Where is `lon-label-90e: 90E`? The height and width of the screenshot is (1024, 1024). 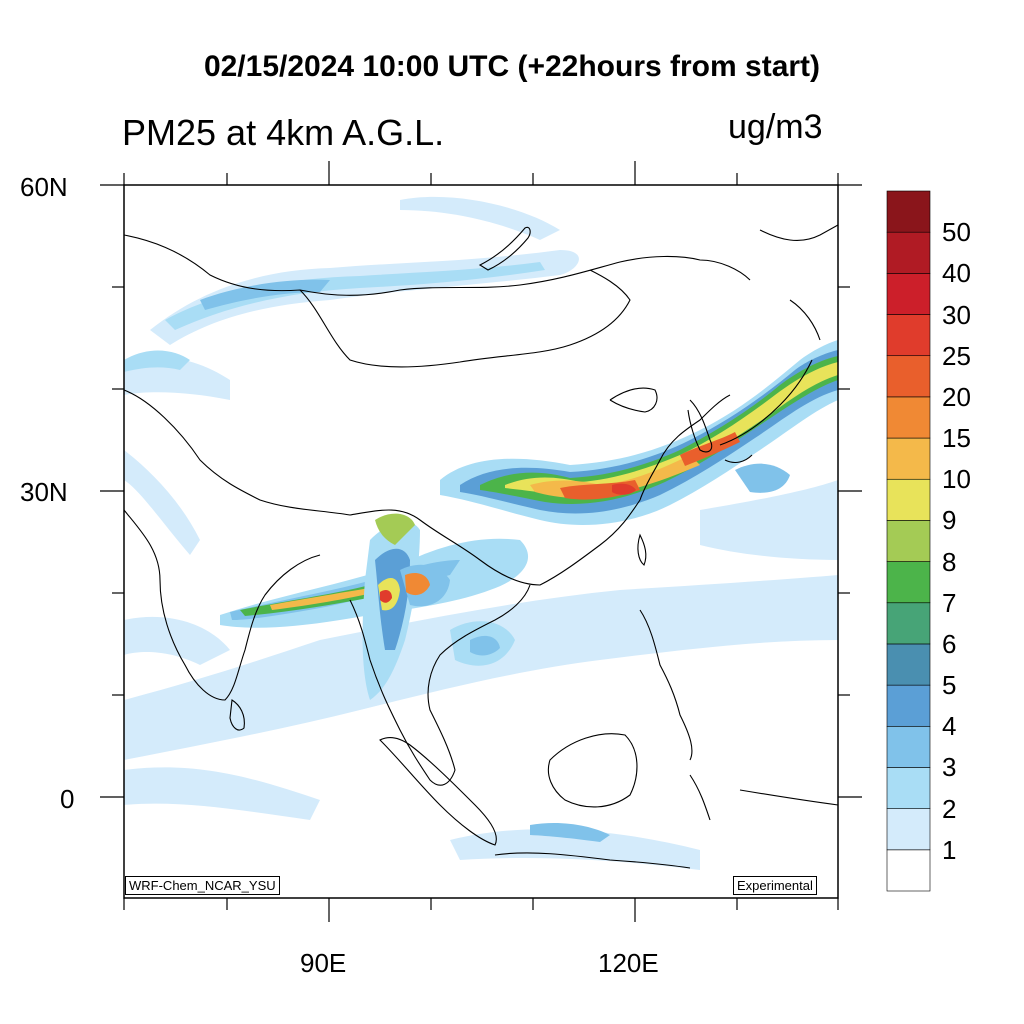
lon-label-90e: 90E is located at coordinates (323, 963).